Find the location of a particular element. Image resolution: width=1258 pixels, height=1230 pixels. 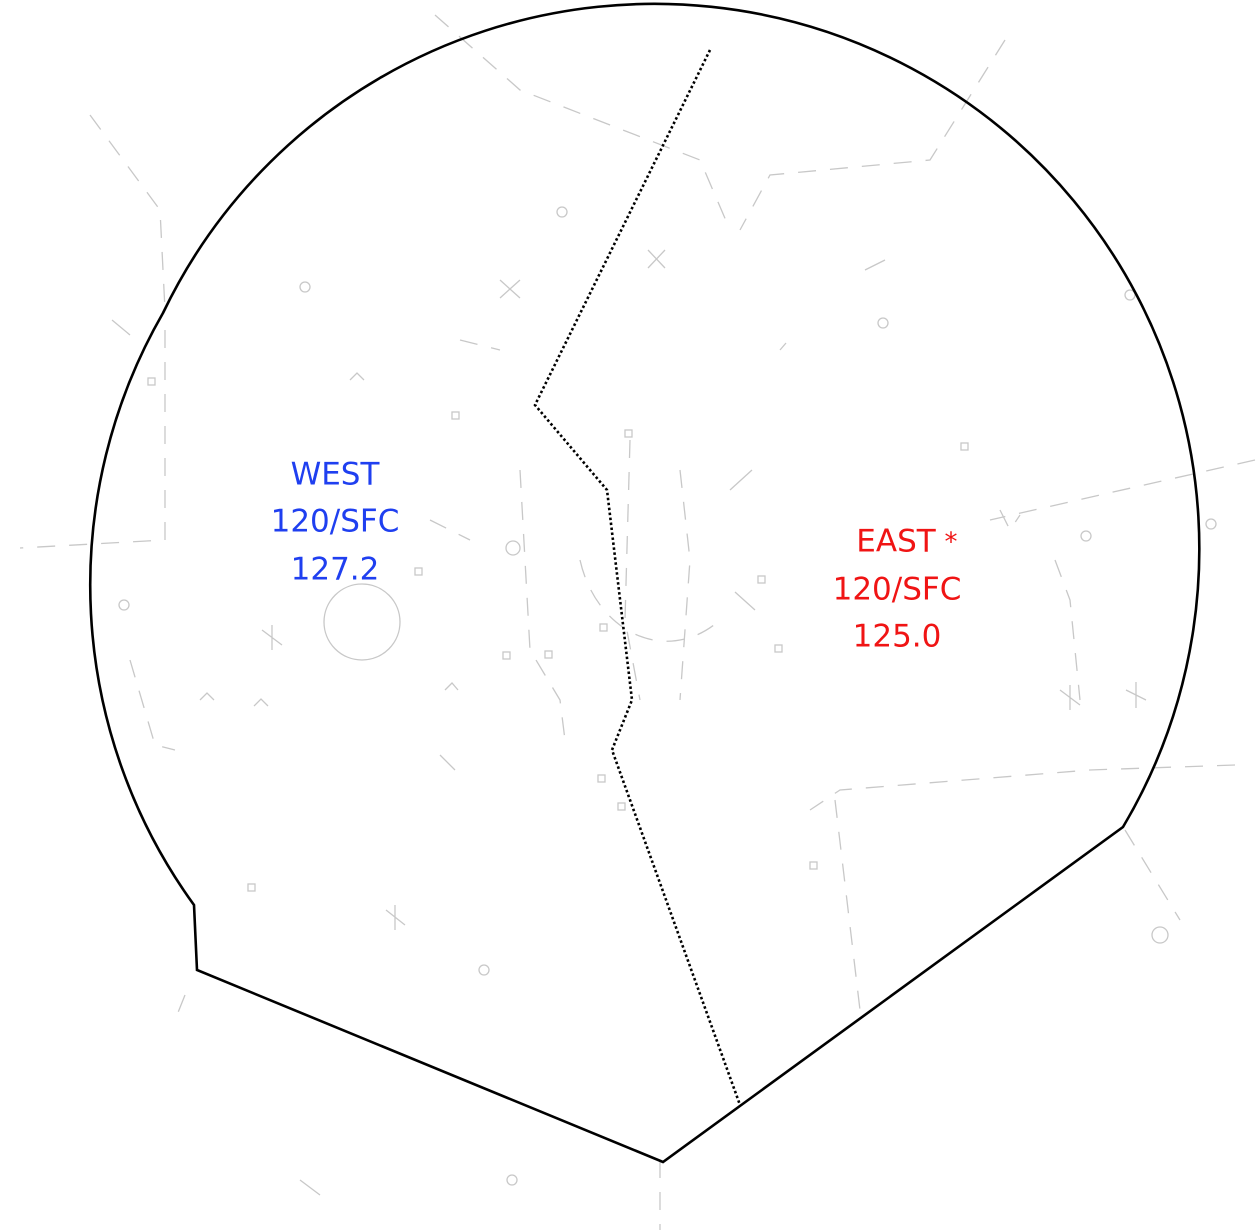

east-sector-label: EAST * 120/SFC 125.0 is located at coordinates (897, 589).